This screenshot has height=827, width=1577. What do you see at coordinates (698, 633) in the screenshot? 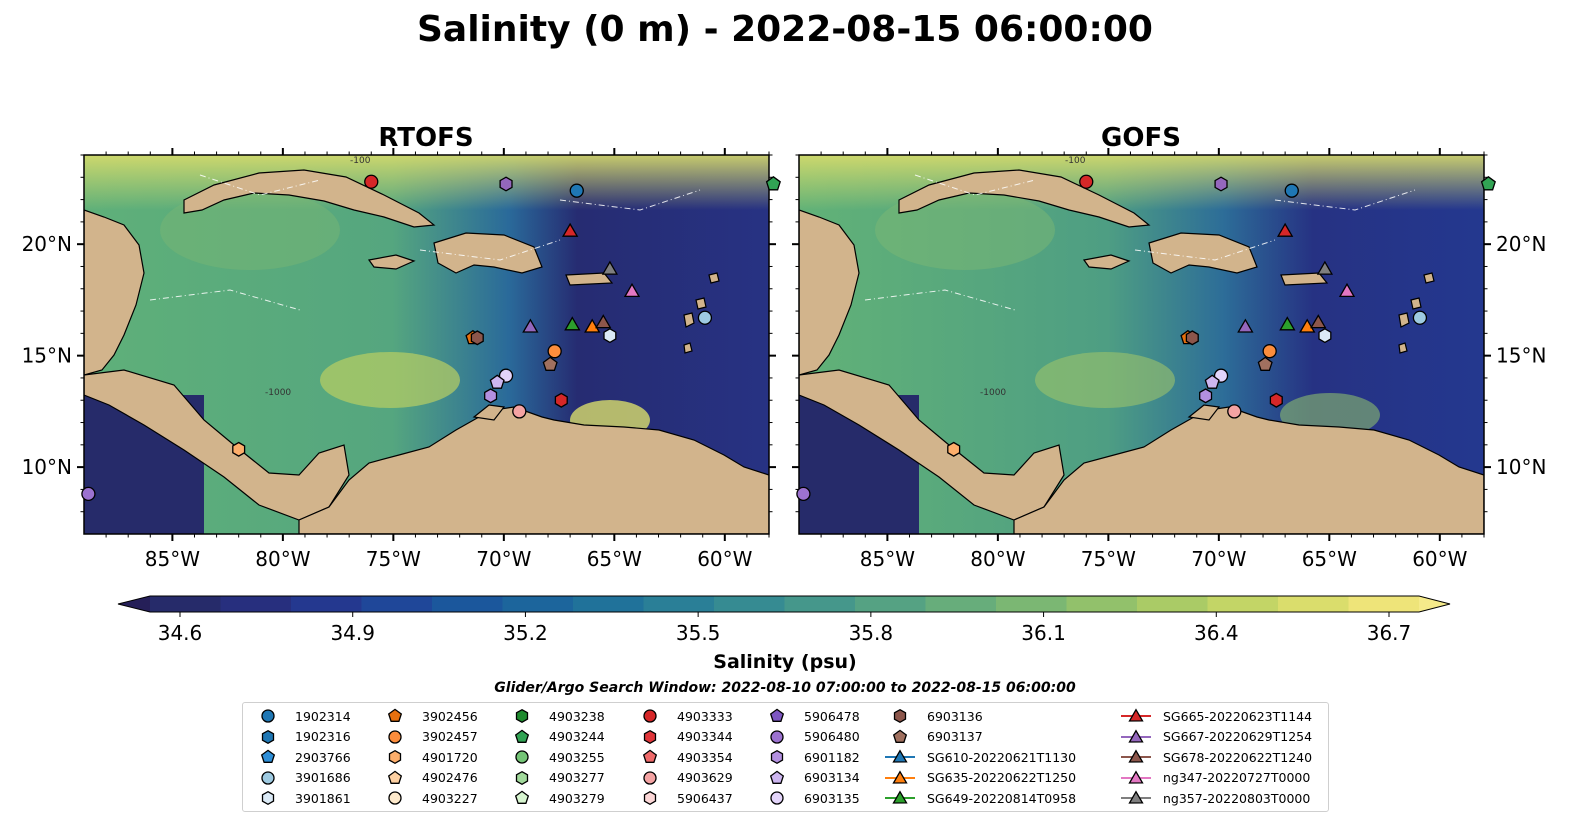
I see `colorbar-tick-label: 35.5` at bounding box center [698, 633].